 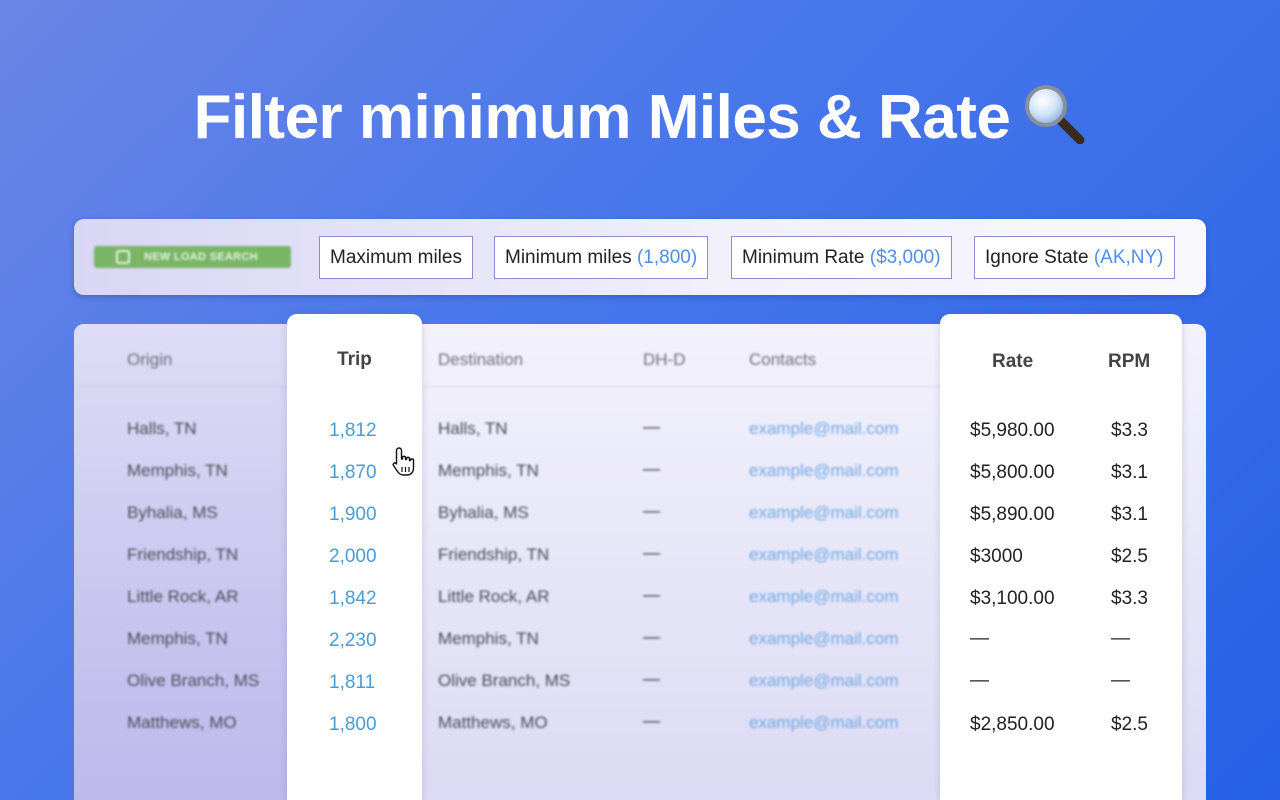 What do you see at coordinates (182, 722) in the screenshot?
I see `row-origin: Matthews, MO` at bounding box center [182, 722].